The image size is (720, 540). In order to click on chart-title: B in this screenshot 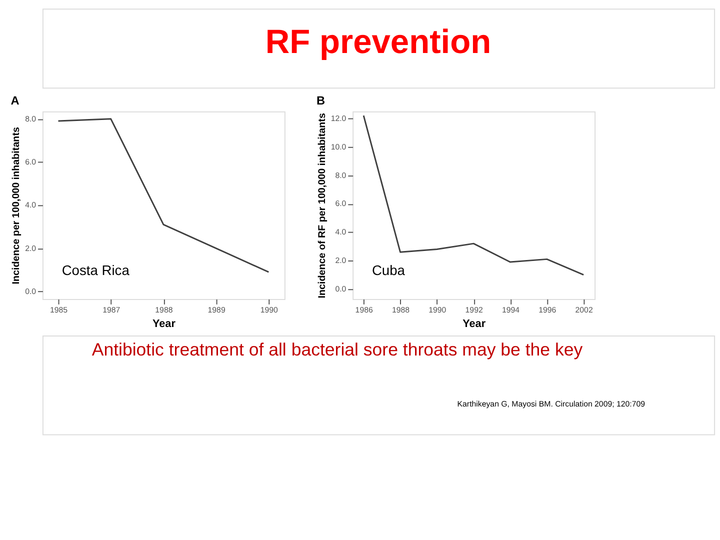, I will do `click(321, 100)`.